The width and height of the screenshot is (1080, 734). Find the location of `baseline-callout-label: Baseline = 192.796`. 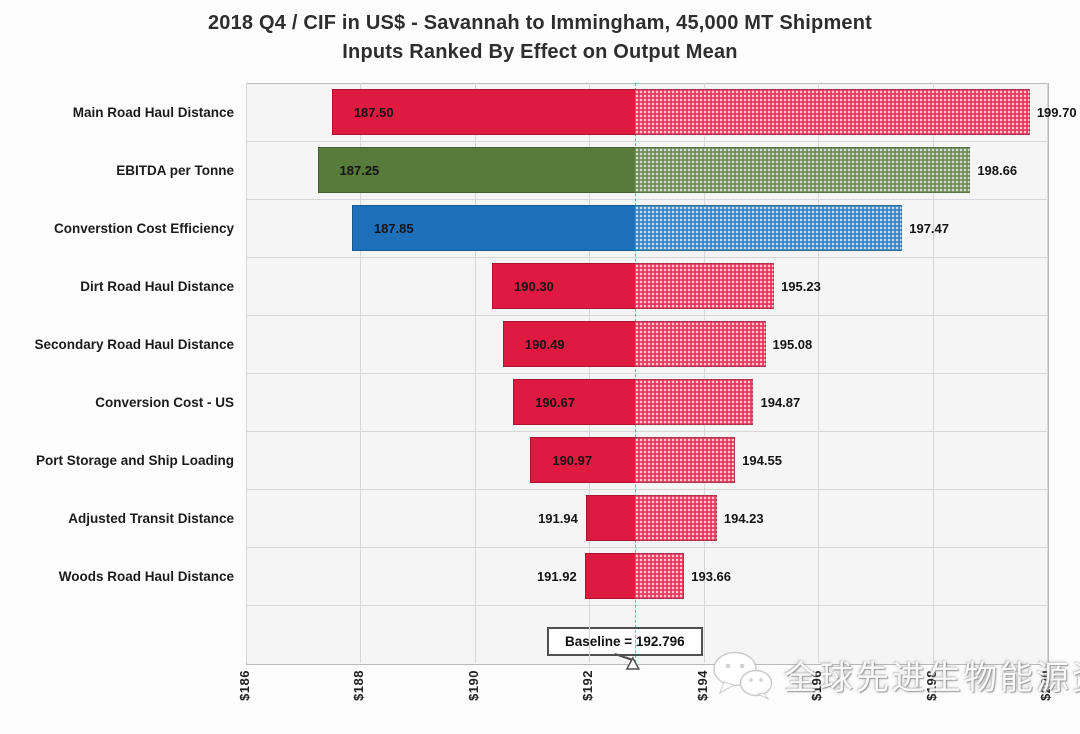

baseline-callout-label: Baseline = 192.796 is located at coordinates (624, 641).